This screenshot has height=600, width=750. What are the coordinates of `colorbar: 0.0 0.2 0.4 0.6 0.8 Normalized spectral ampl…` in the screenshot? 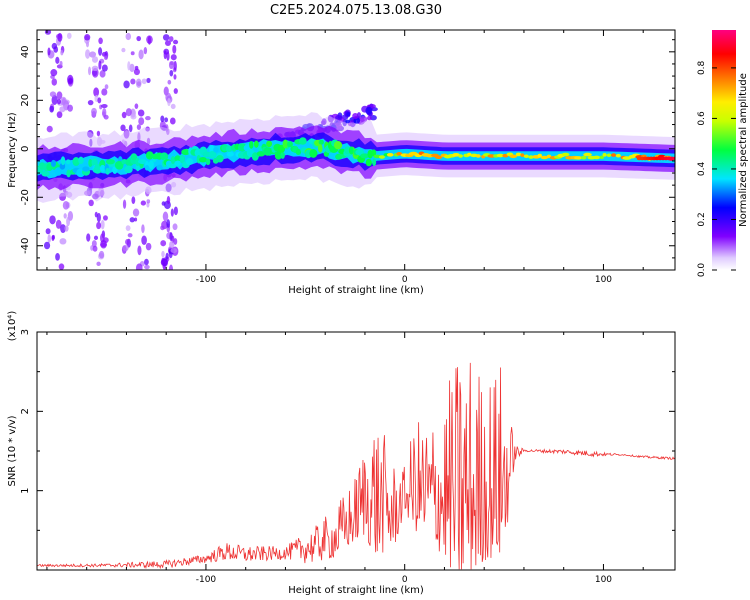 It's located at (723, 153).